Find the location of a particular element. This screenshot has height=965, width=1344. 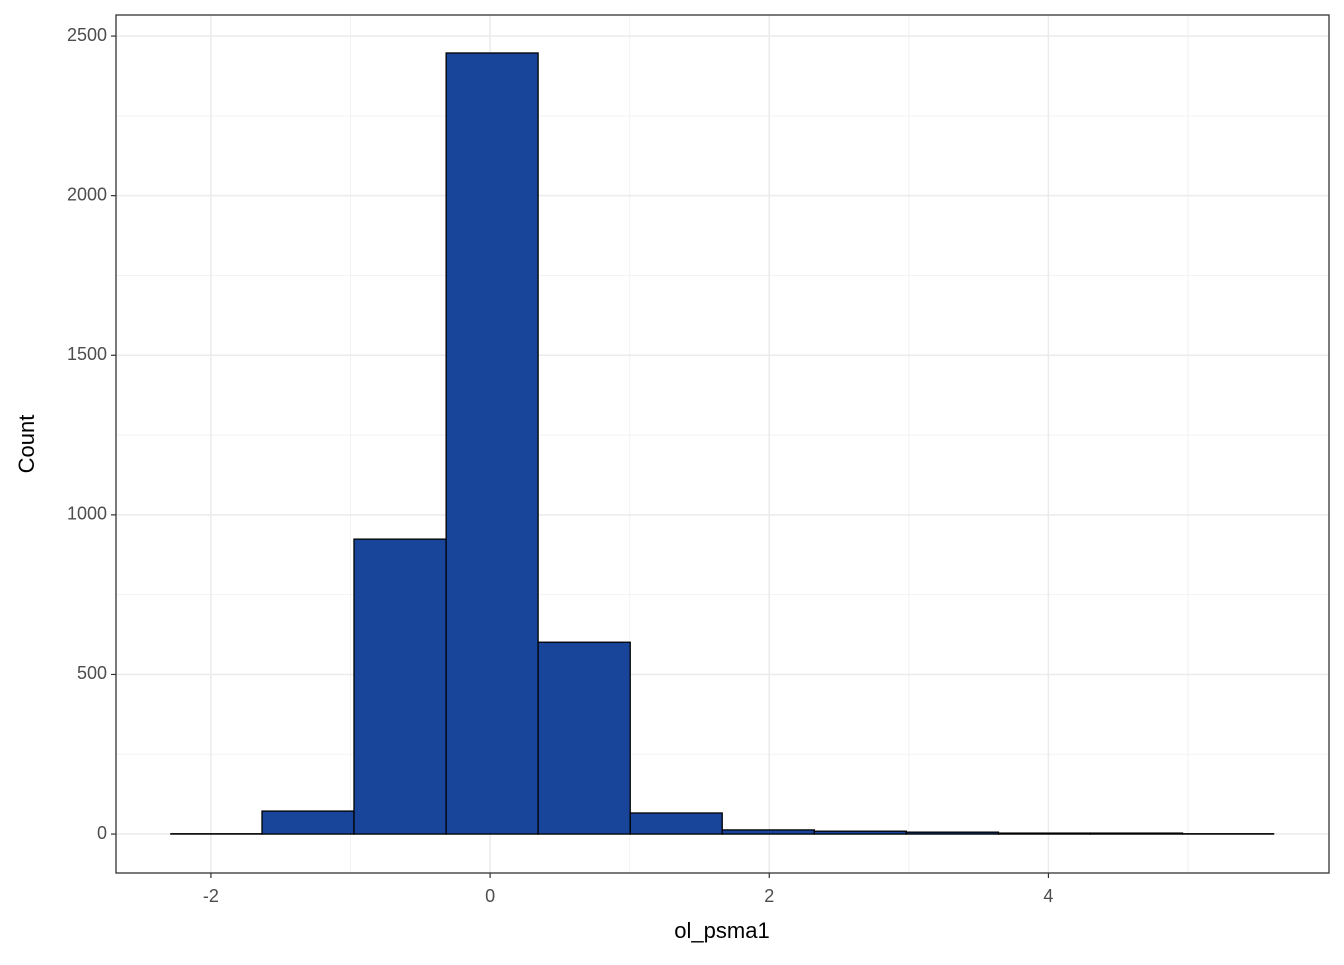

y-tick-label: 500 is located at coordinates (92, 673).